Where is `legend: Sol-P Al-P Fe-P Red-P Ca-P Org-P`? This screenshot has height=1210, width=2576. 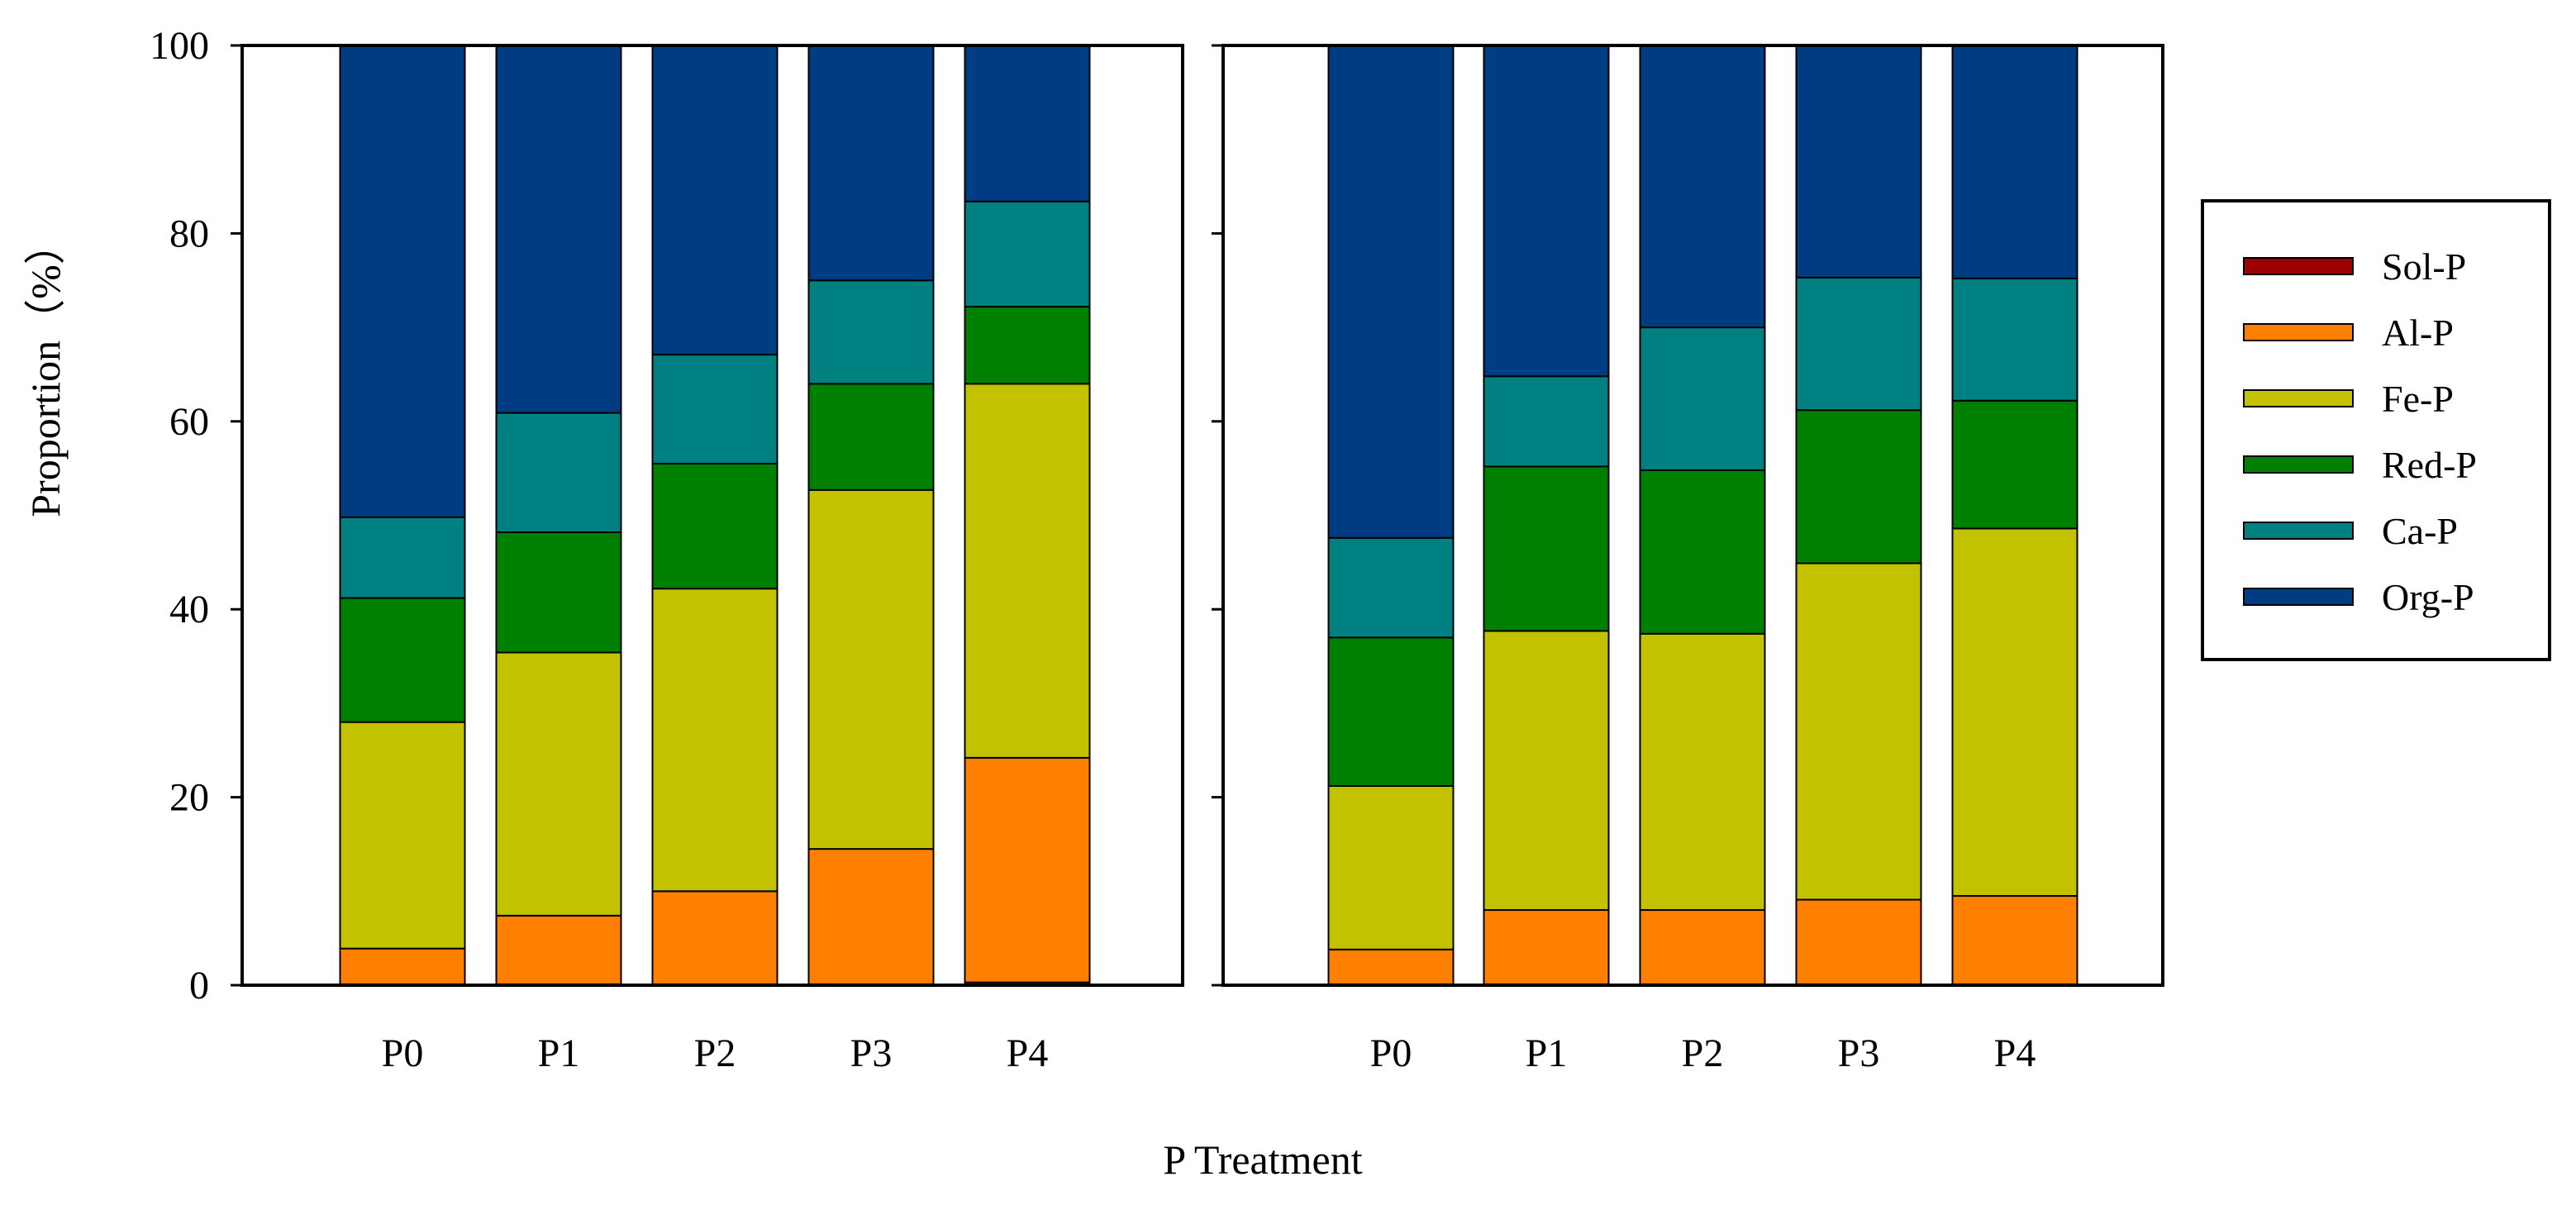 legend: Sol-P Al-P Fe-P Red-P Ca-P Org-P is located at coordinates (2376, 430).